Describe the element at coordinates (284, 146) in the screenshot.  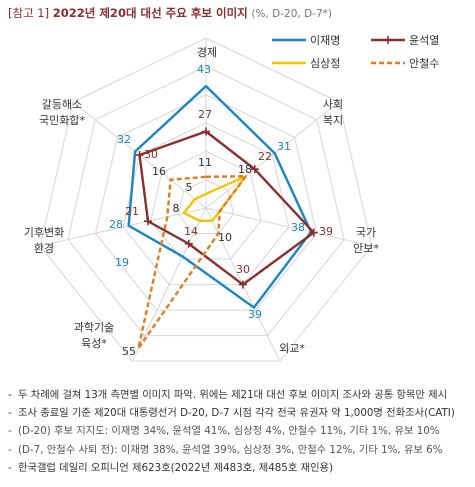
I see `data-label: 31` at that location.